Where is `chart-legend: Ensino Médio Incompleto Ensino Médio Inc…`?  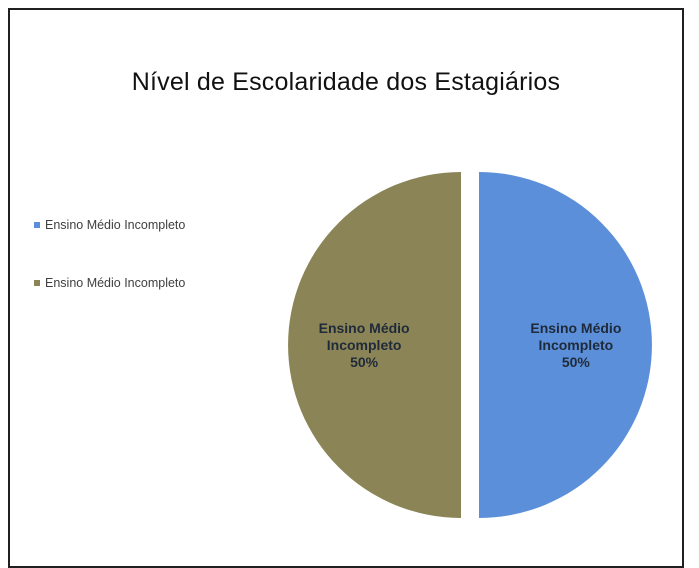 chart-legend: Ensino Médio Incompleto Ensino Médio Inc… is located at coordinates (109, 254).